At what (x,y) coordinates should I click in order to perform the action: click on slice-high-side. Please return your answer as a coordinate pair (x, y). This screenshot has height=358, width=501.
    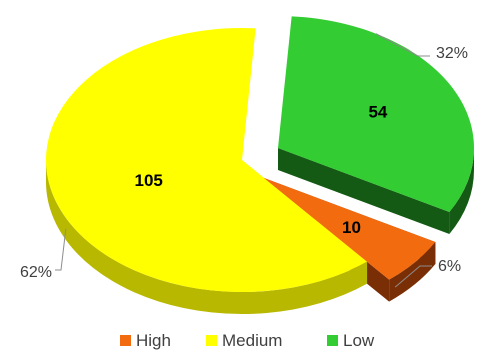
    Looking at the image, I should click on (412, 272).